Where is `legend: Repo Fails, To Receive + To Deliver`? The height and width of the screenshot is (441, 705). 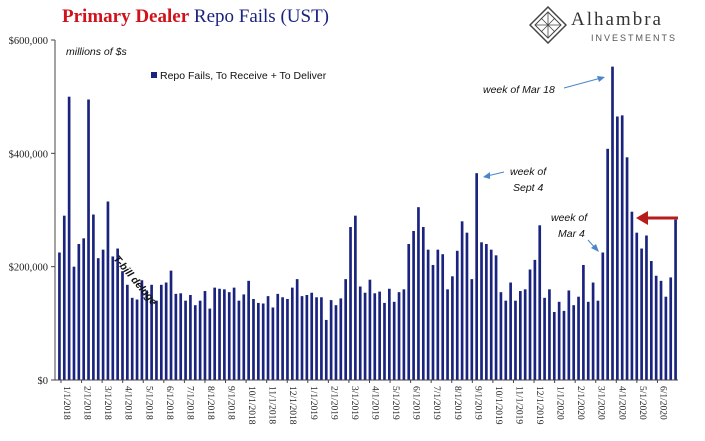 legend: Repo Fails, To Receive + To Deliver is located at coordinates (239, 76).